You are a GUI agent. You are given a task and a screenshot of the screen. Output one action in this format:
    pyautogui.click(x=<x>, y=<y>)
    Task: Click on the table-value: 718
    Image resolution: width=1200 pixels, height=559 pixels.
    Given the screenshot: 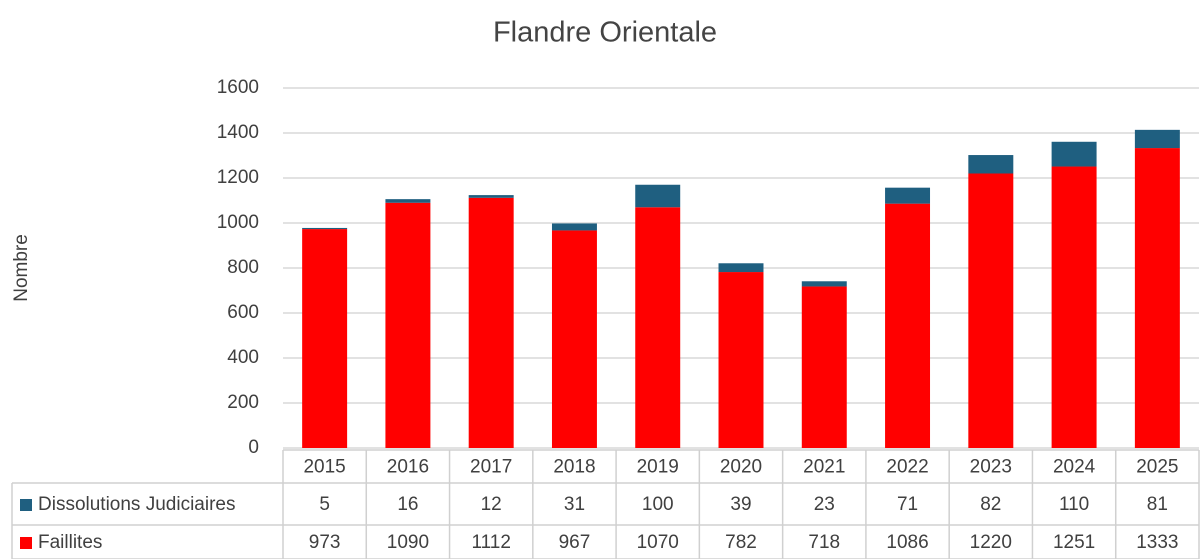 What is the action you would take?
    pyautogui.click(x=824, y=542)
    